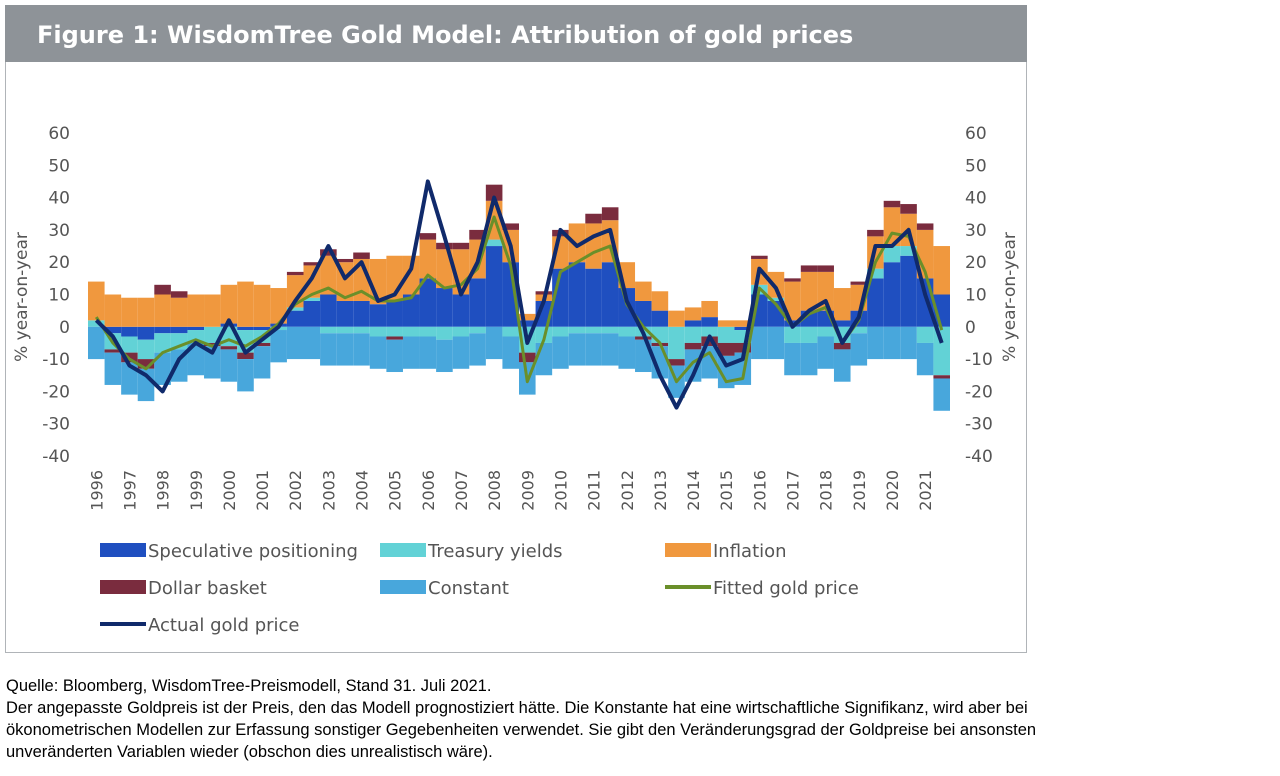 The image size is (1280, 776). What do you see at coordinates (527, 490) in the screenshot?
I see `x-tick-label: 2009` at bounding box center [527, 490].